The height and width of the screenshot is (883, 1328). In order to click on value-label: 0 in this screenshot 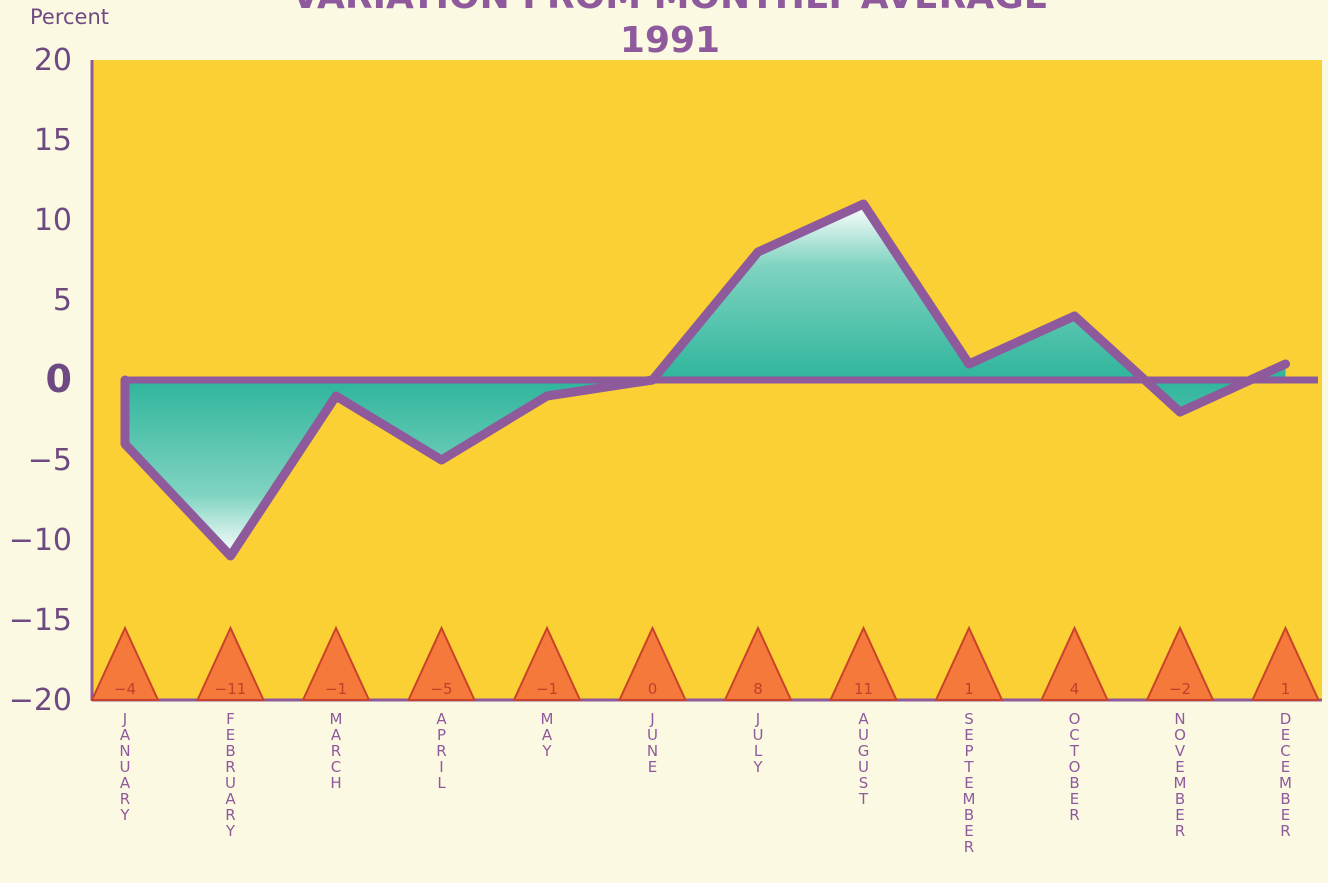, I will do `click(653, 689)`.